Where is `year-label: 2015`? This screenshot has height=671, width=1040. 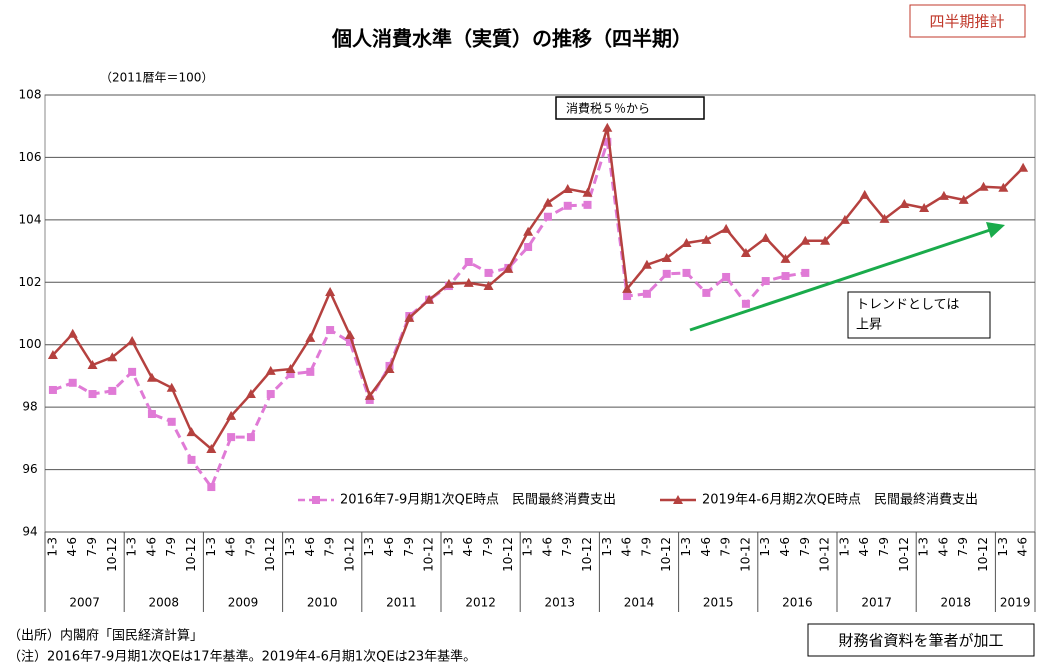 year-label: 2015 is located at coordinates (718, 603).